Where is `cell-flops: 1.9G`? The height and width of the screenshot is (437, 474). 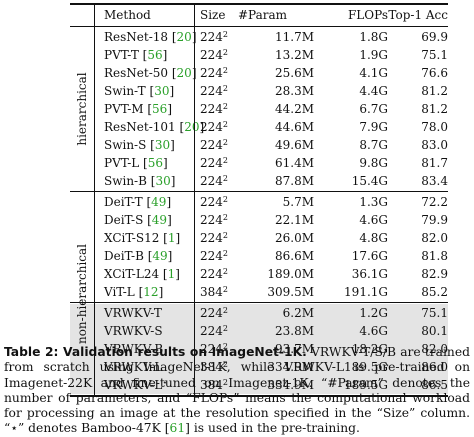 cell-flops: 1.9G is located at coordinates (373, 55).